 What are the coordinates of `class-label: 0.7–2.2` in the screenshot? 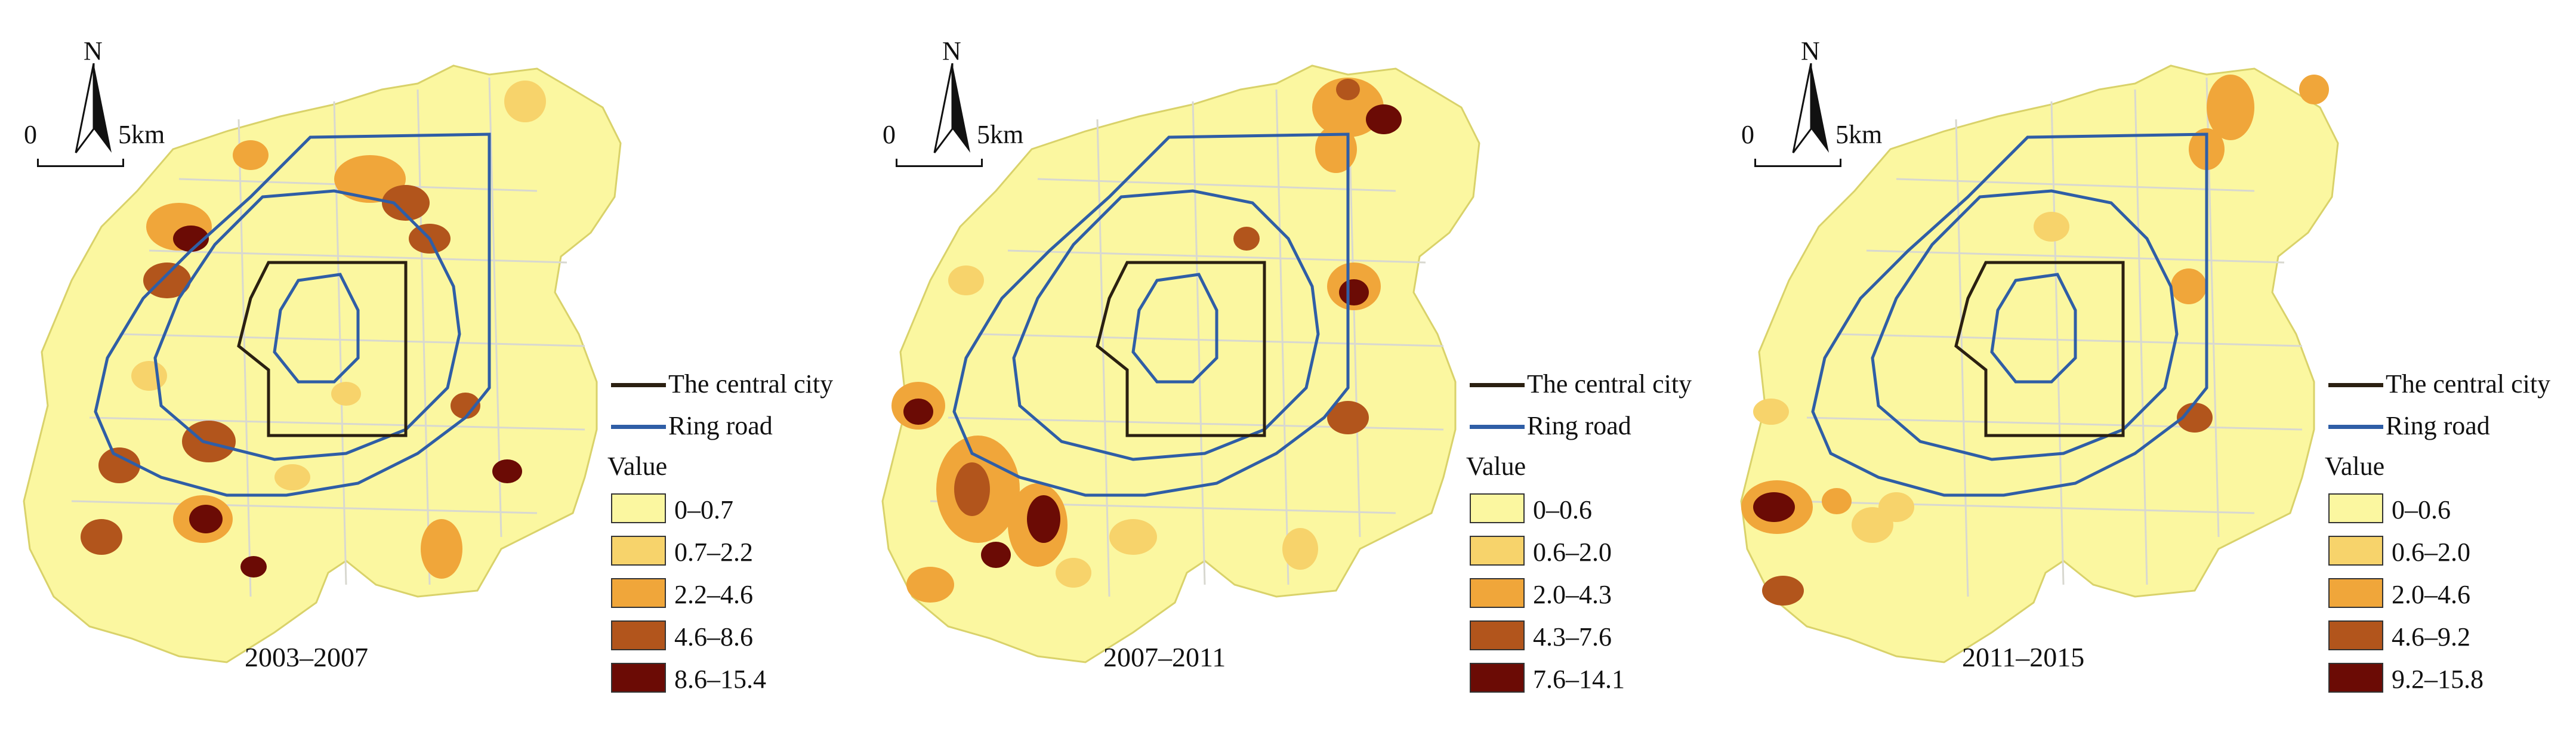 It's located at (713, 552).